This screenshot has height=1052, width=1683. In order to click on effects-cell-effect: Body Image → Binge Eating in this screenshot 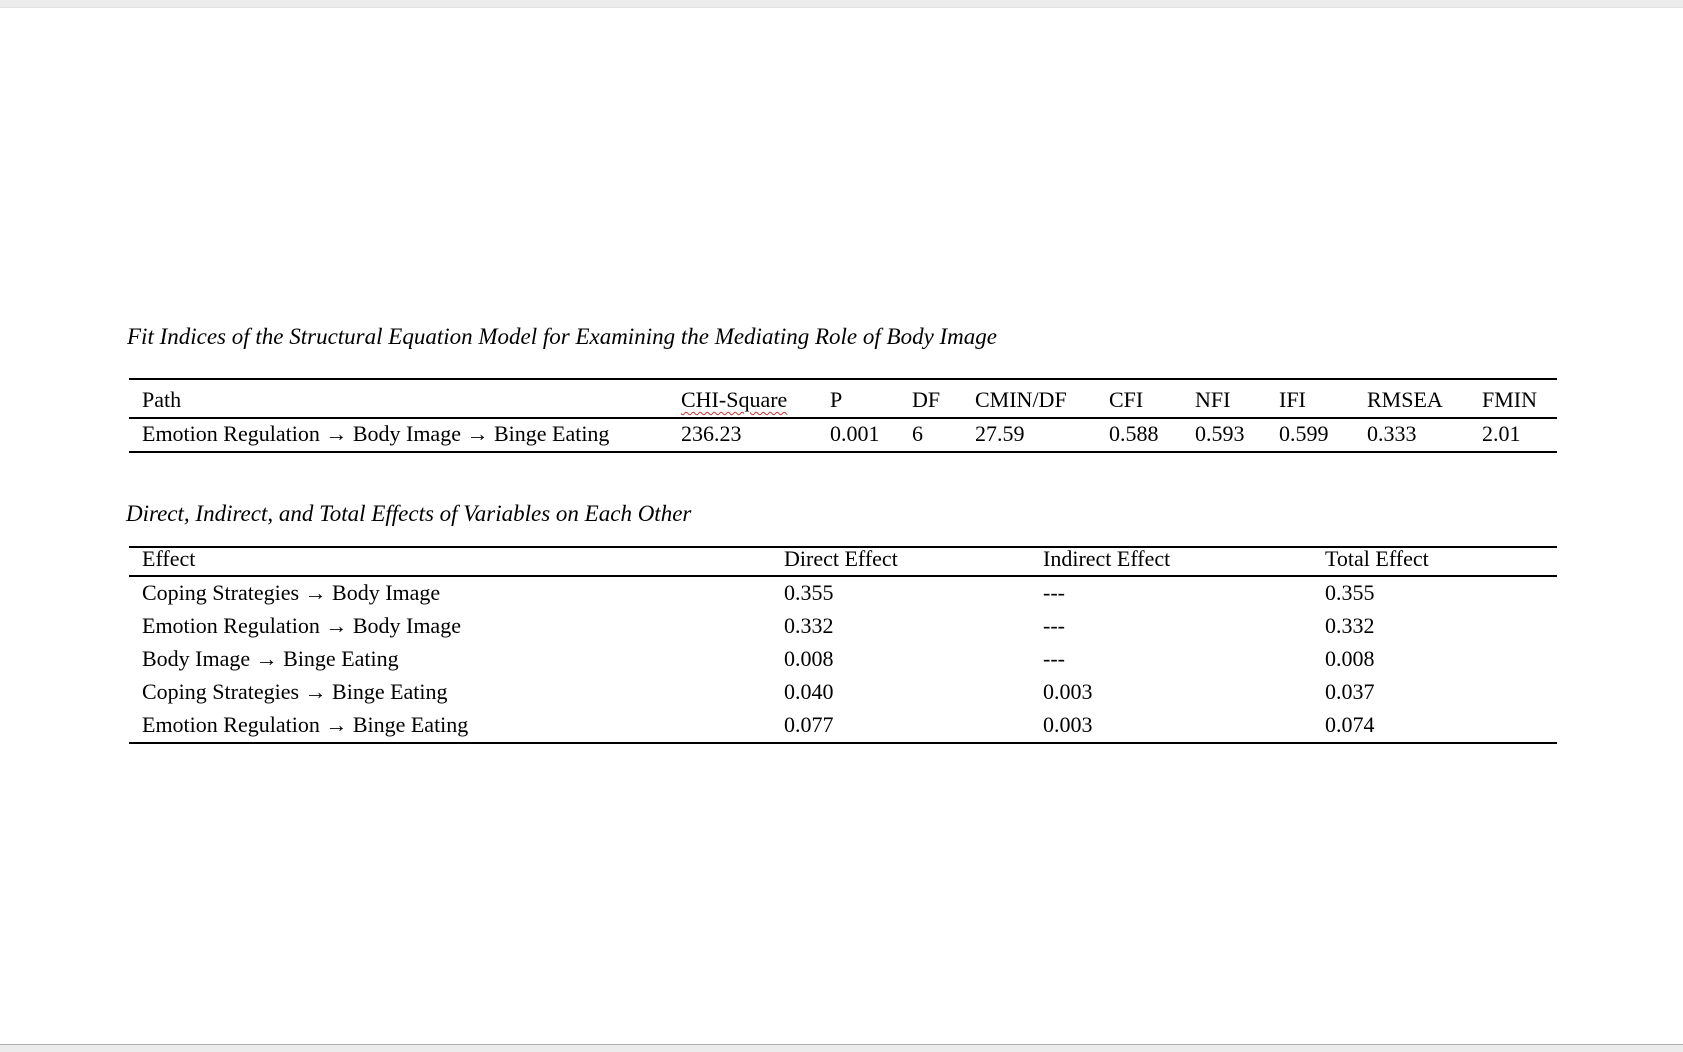, I will do `click(270, 658)`.